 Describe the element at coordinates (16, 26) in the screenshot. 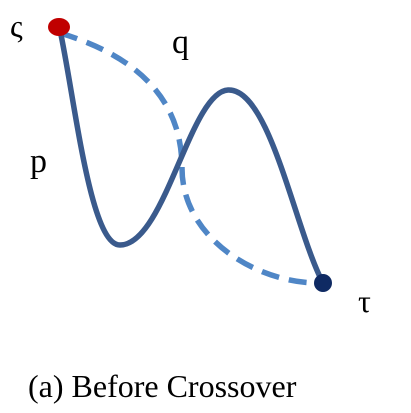

I see `start-node-label: ς` at that location.